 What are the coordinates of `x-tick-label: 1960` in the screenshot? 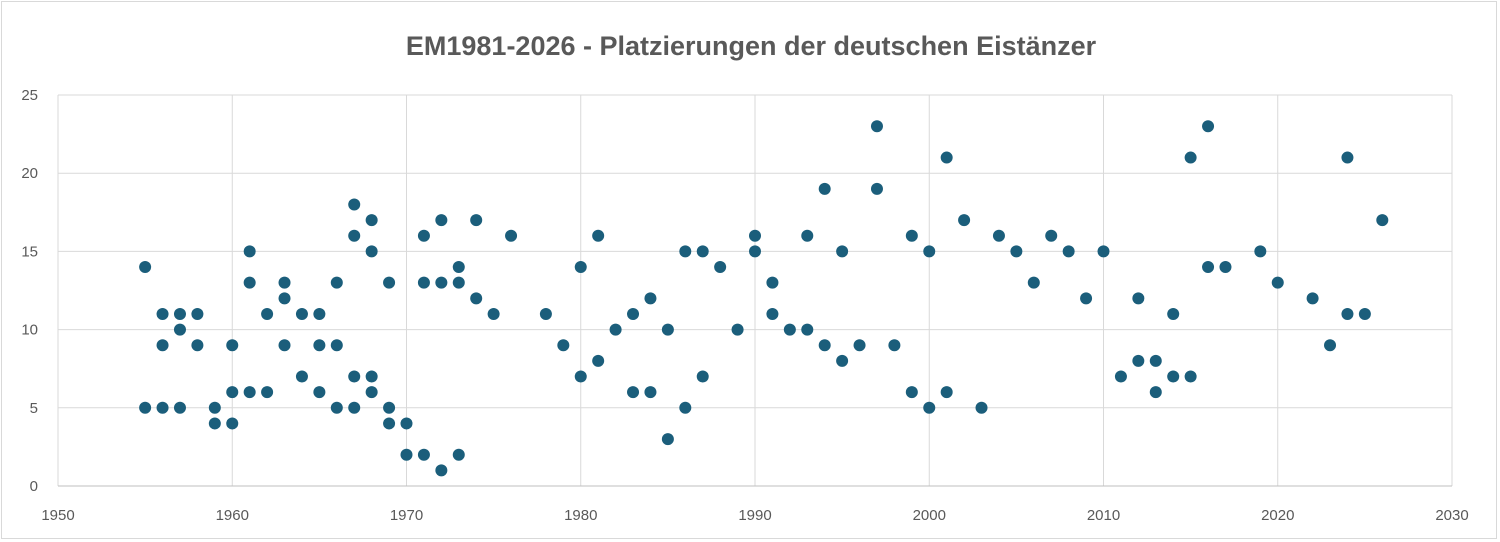 It's located at (232, 515).